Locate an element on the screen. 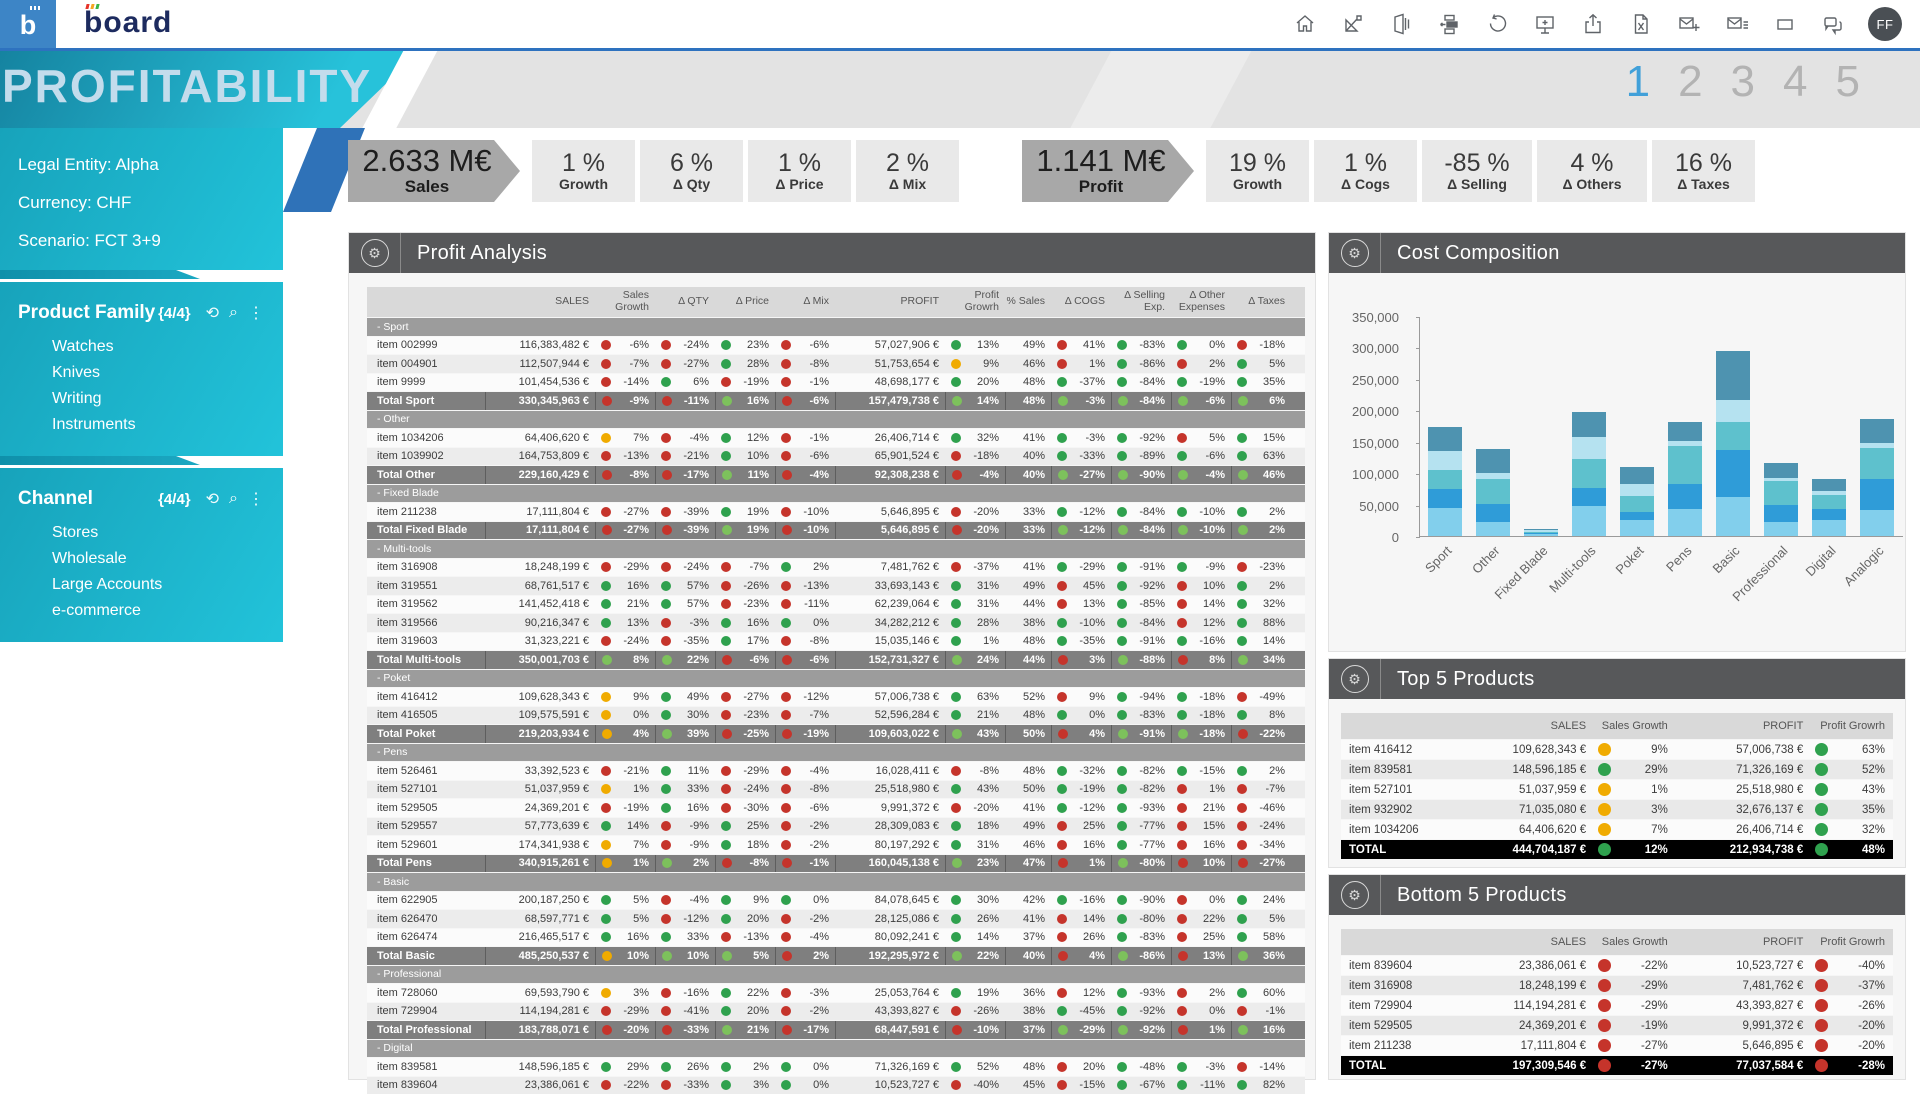  kpi-card--qty: 6 %Δ Qty is located at coordinates (691, 171).